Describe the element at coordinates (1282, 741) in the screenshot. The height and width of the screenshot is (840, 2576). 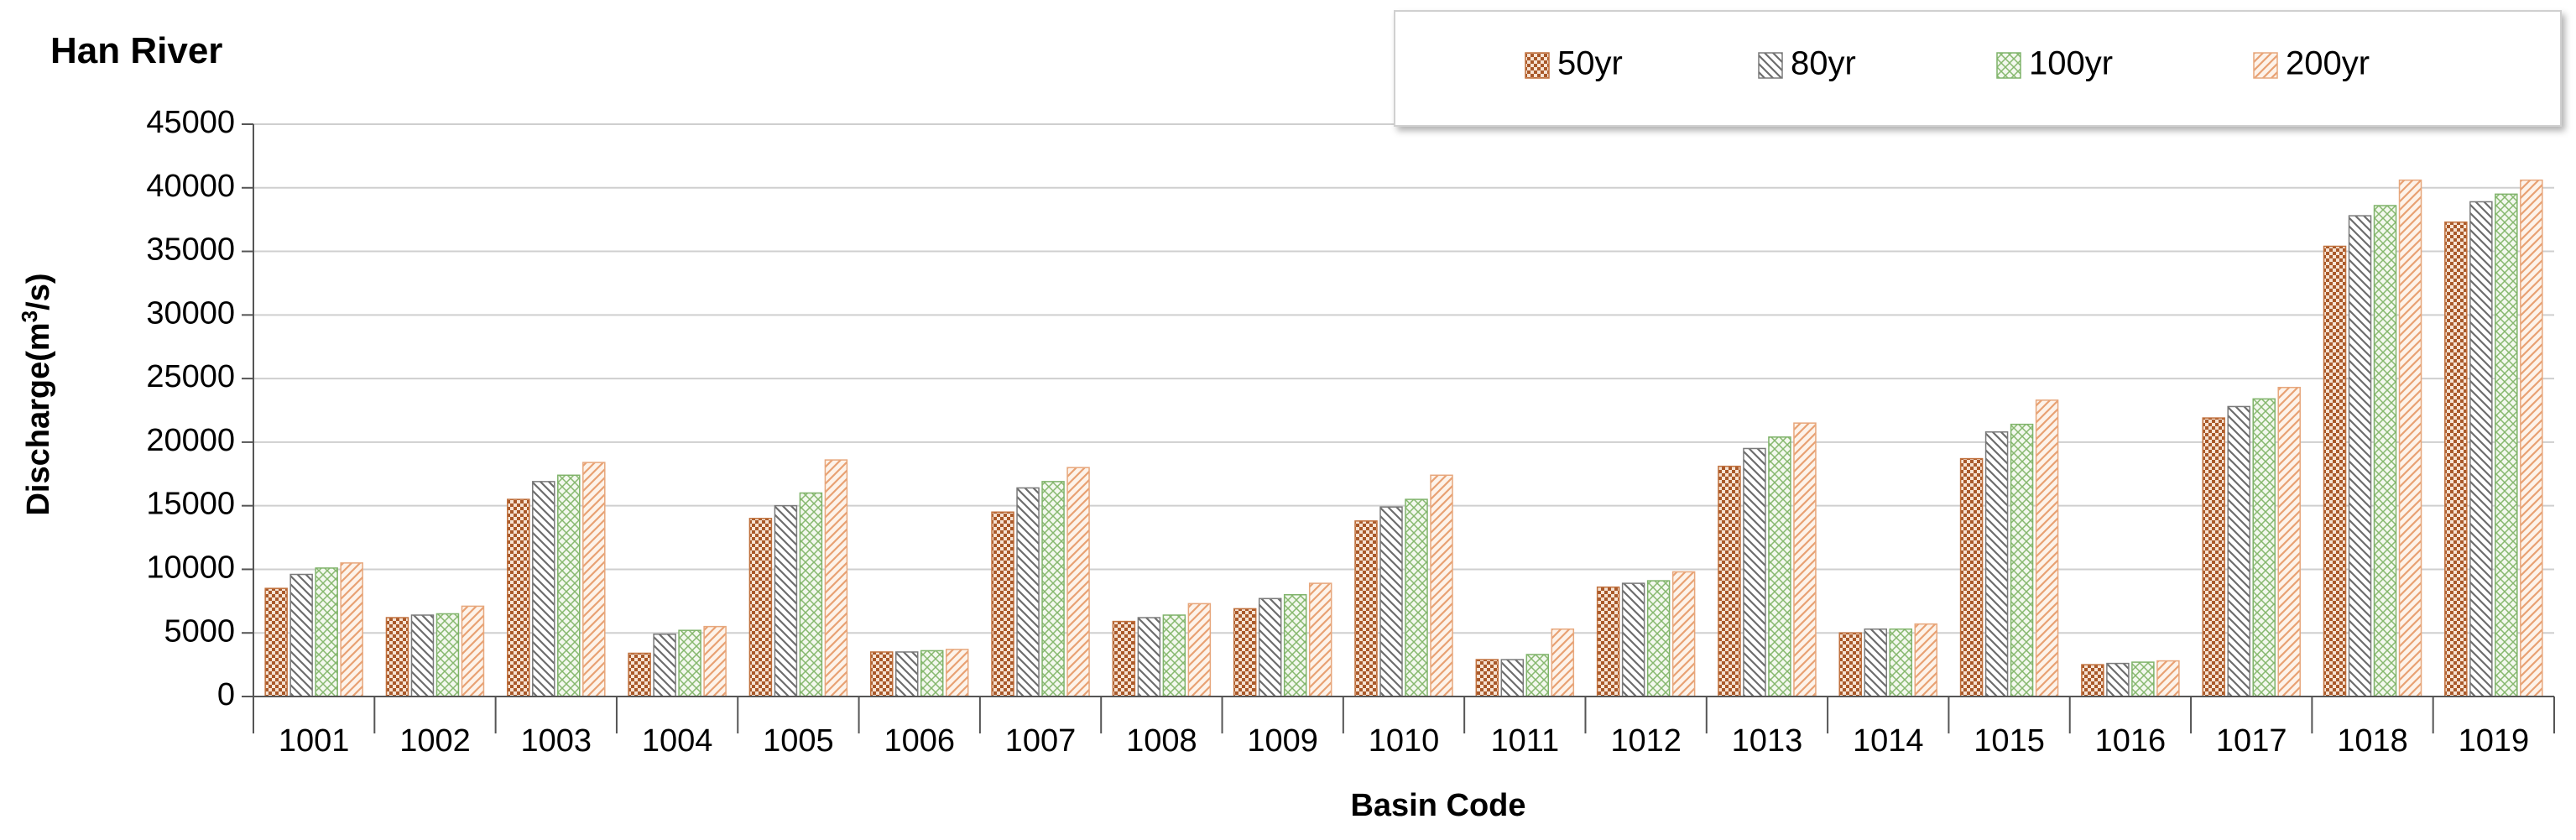
I see `x-tick-label: 1009` at that location.